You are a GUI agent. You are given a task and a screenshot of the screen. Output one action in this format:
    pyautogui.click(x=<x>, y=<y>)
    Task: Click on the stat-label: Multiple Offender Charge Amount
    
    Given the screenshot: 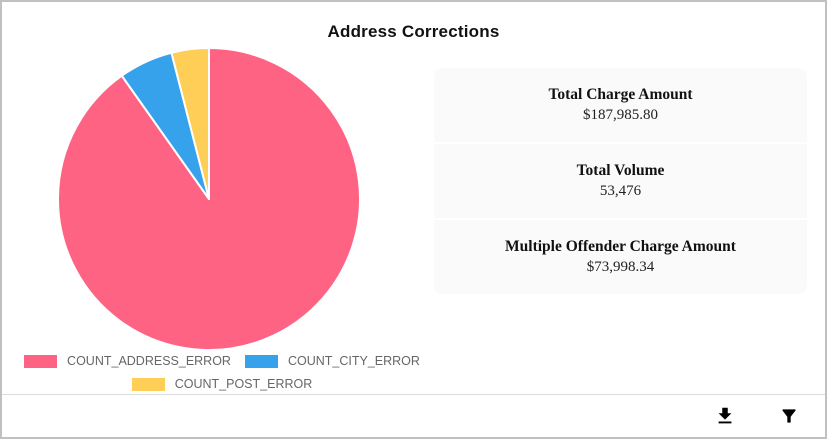 What is the action you would take?
    pyautogui.click(x=620, y=246)
    